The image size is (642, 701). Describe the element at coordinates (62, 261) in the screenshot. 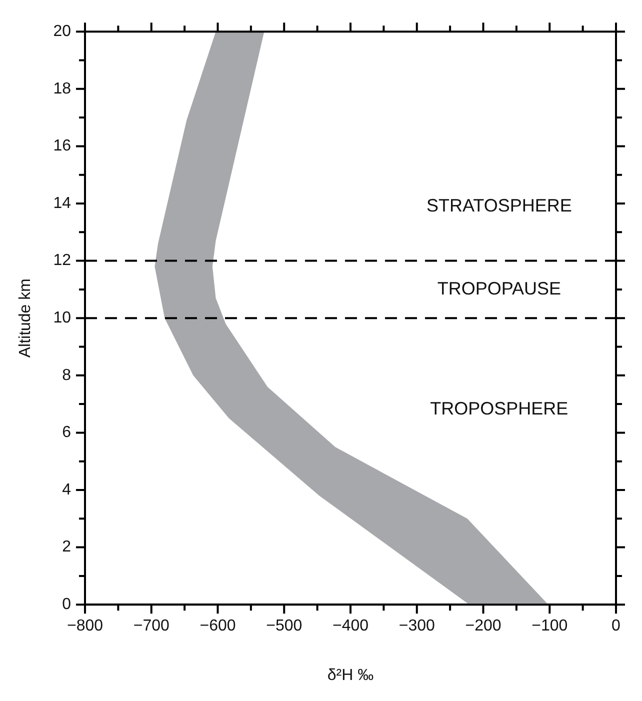

I see `y-tick-label: 12` at that location.